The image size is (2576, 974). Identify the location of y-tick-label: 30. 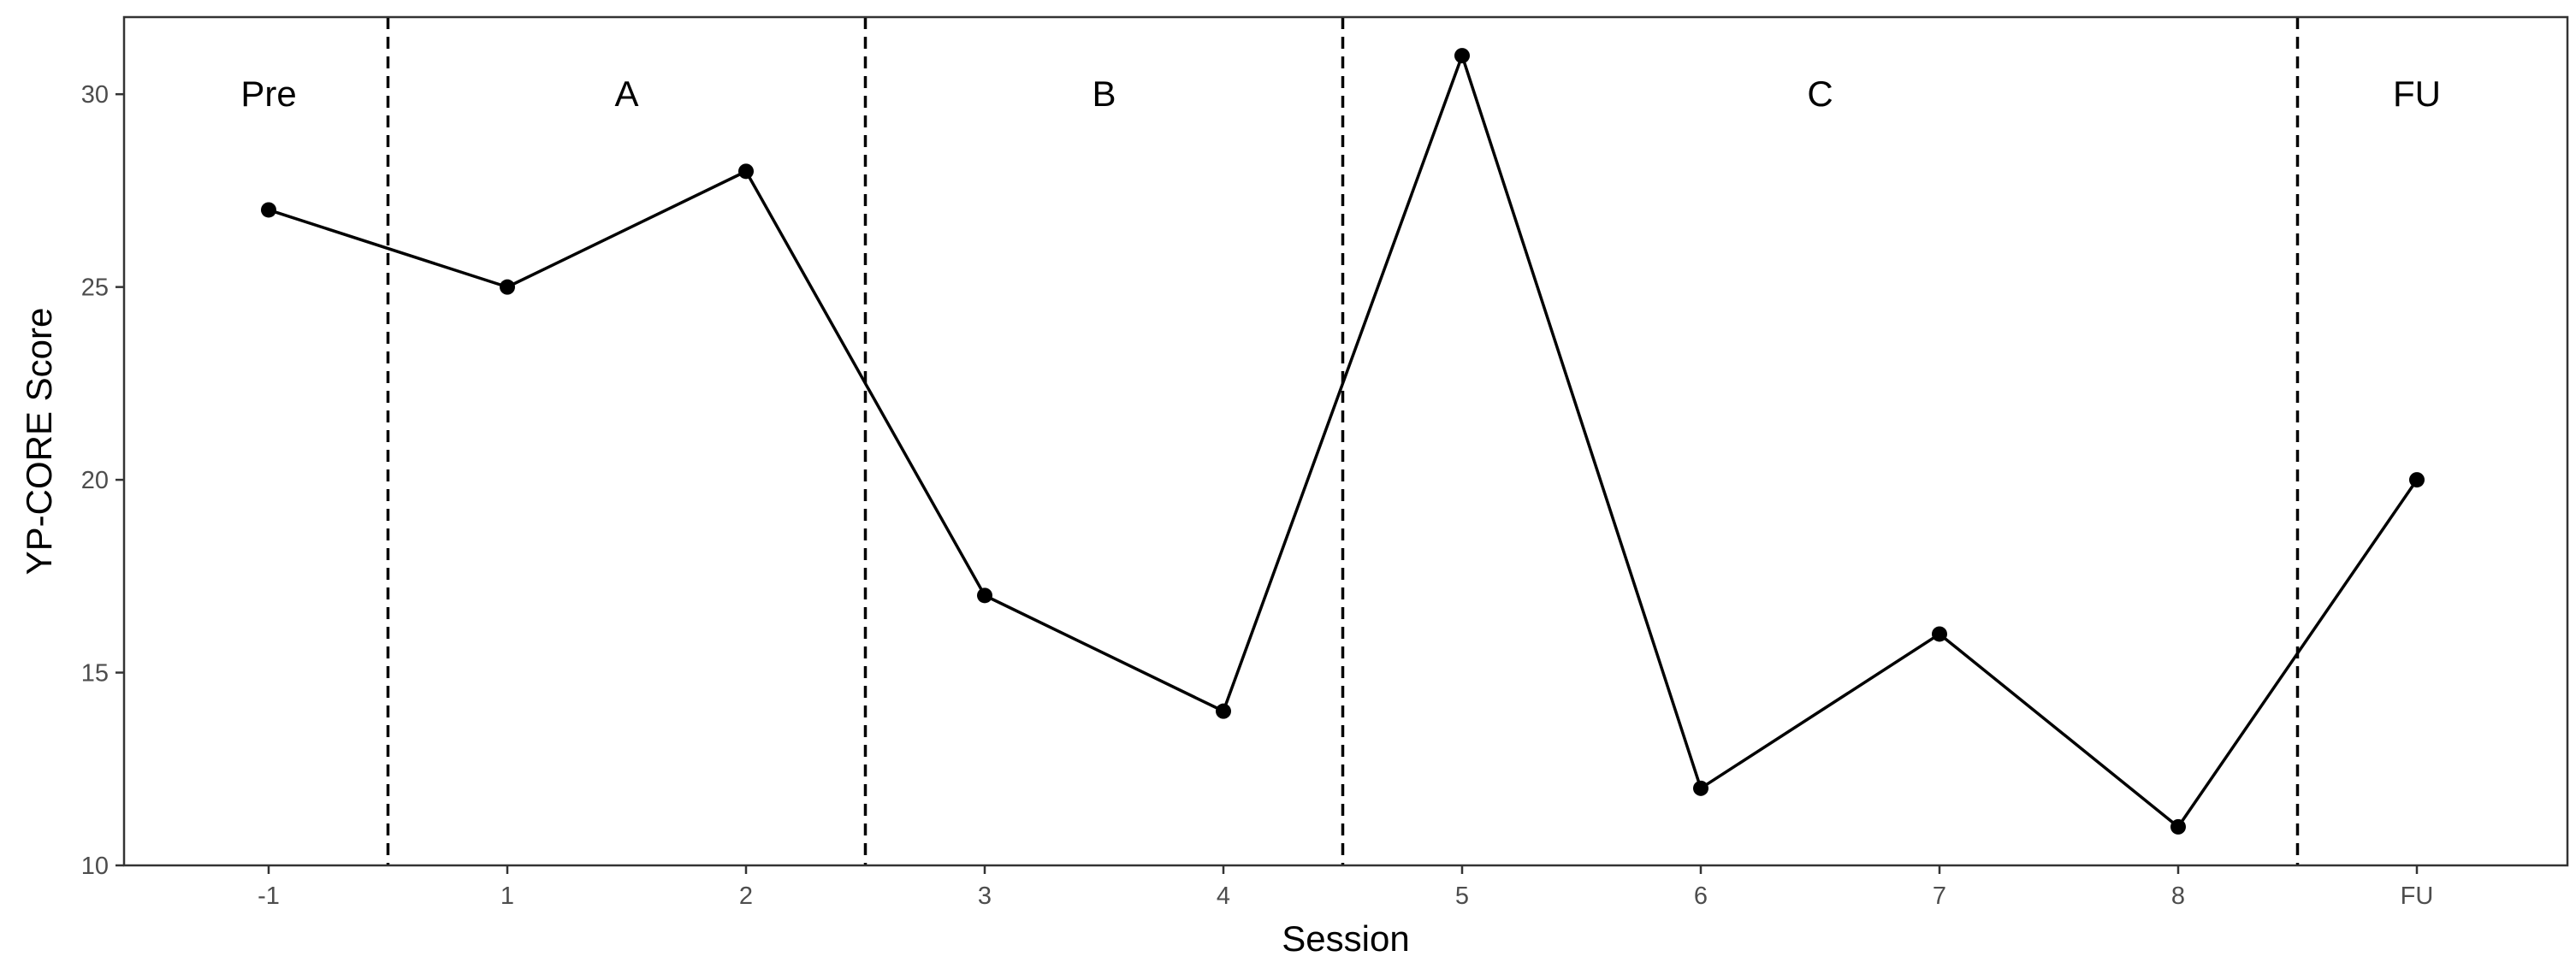
(95, 95).